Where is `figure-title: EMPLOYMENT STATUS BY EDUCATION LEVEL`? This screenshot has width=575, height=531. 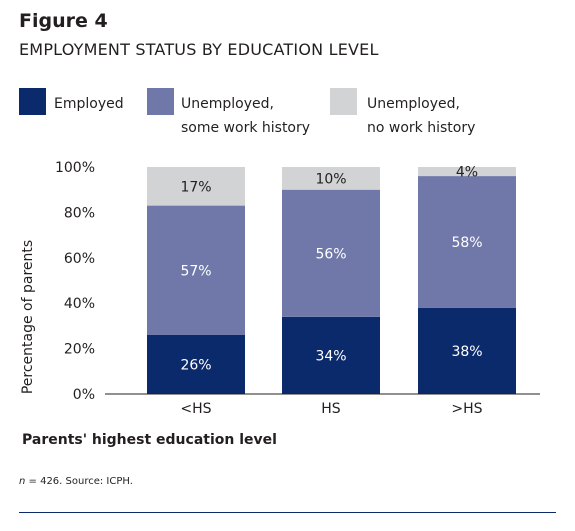
figure-title: EMPLOYMENT STATUS BY EDUCATION LEVEL is located at coordinates (199, 49).